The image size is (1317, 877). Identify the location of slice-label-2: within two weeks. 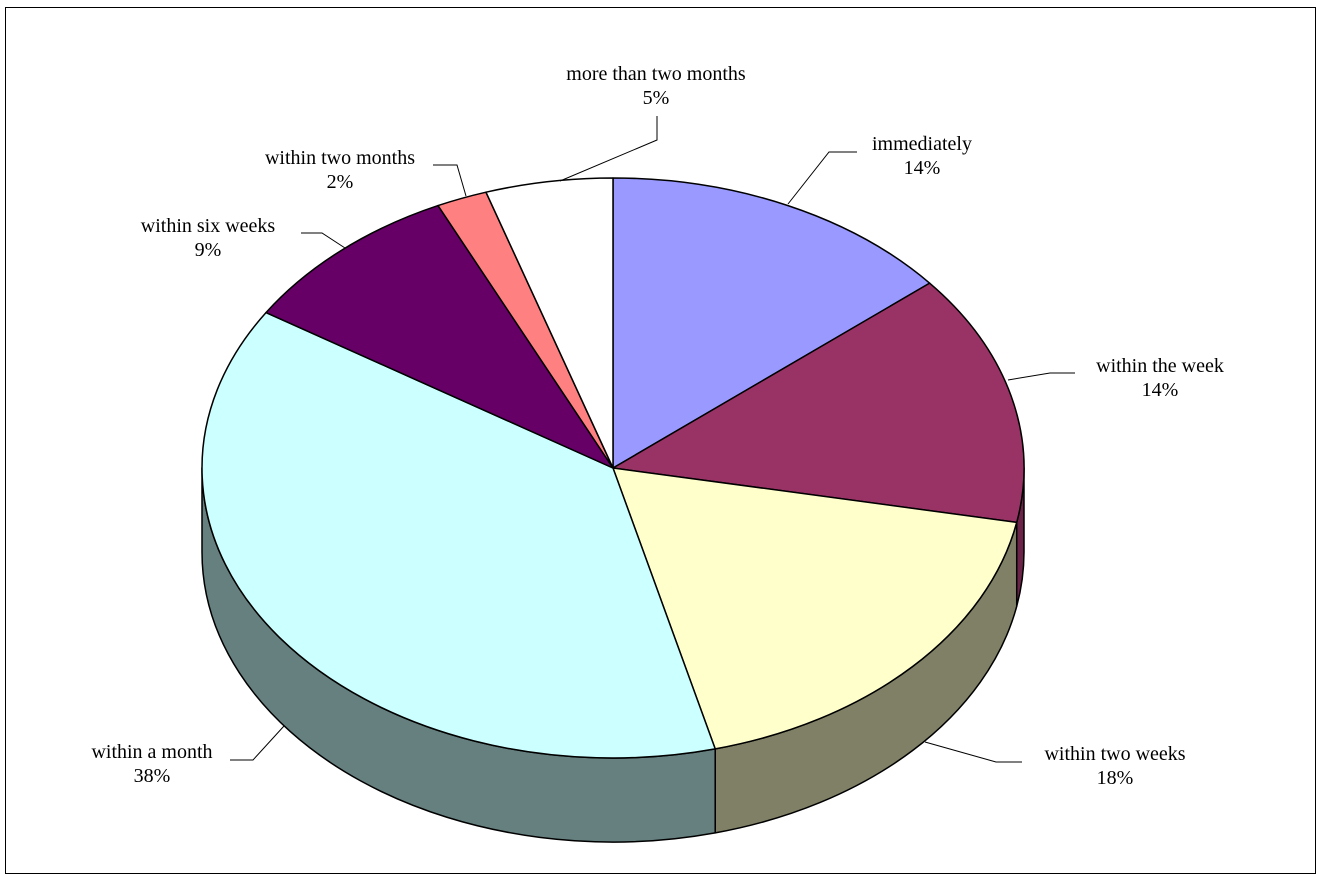
(1114, 754).